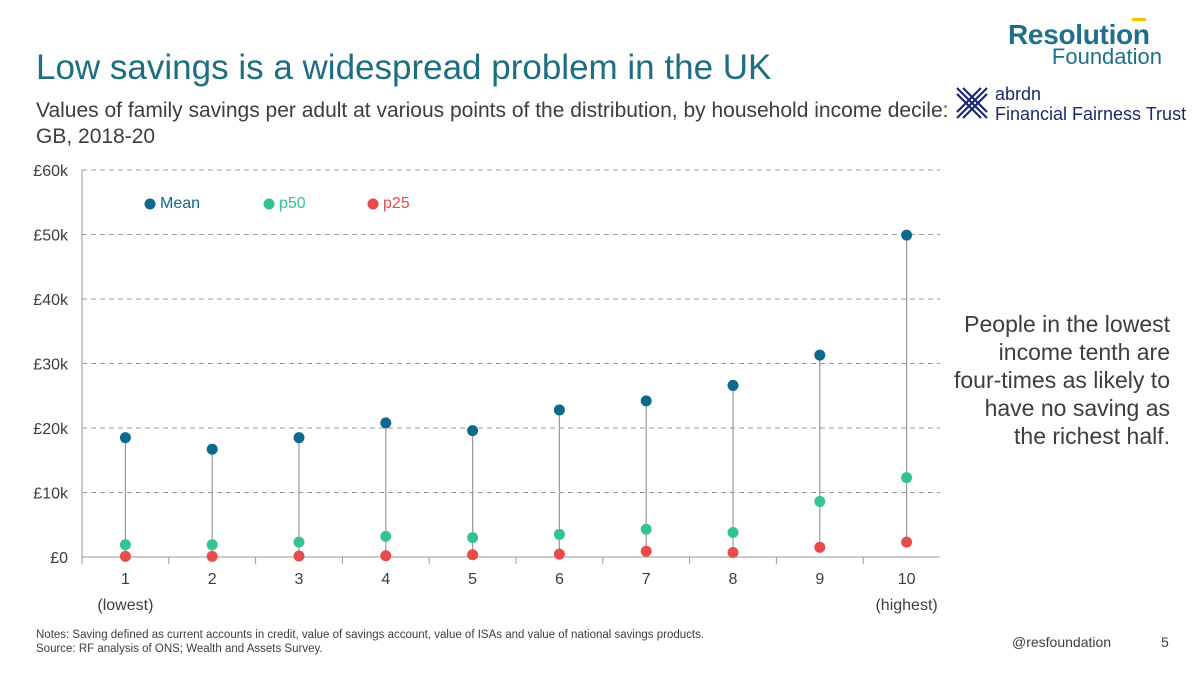 The image size is (1200, 675). I want to click on x-tick-label: 7, so click(646, 579).